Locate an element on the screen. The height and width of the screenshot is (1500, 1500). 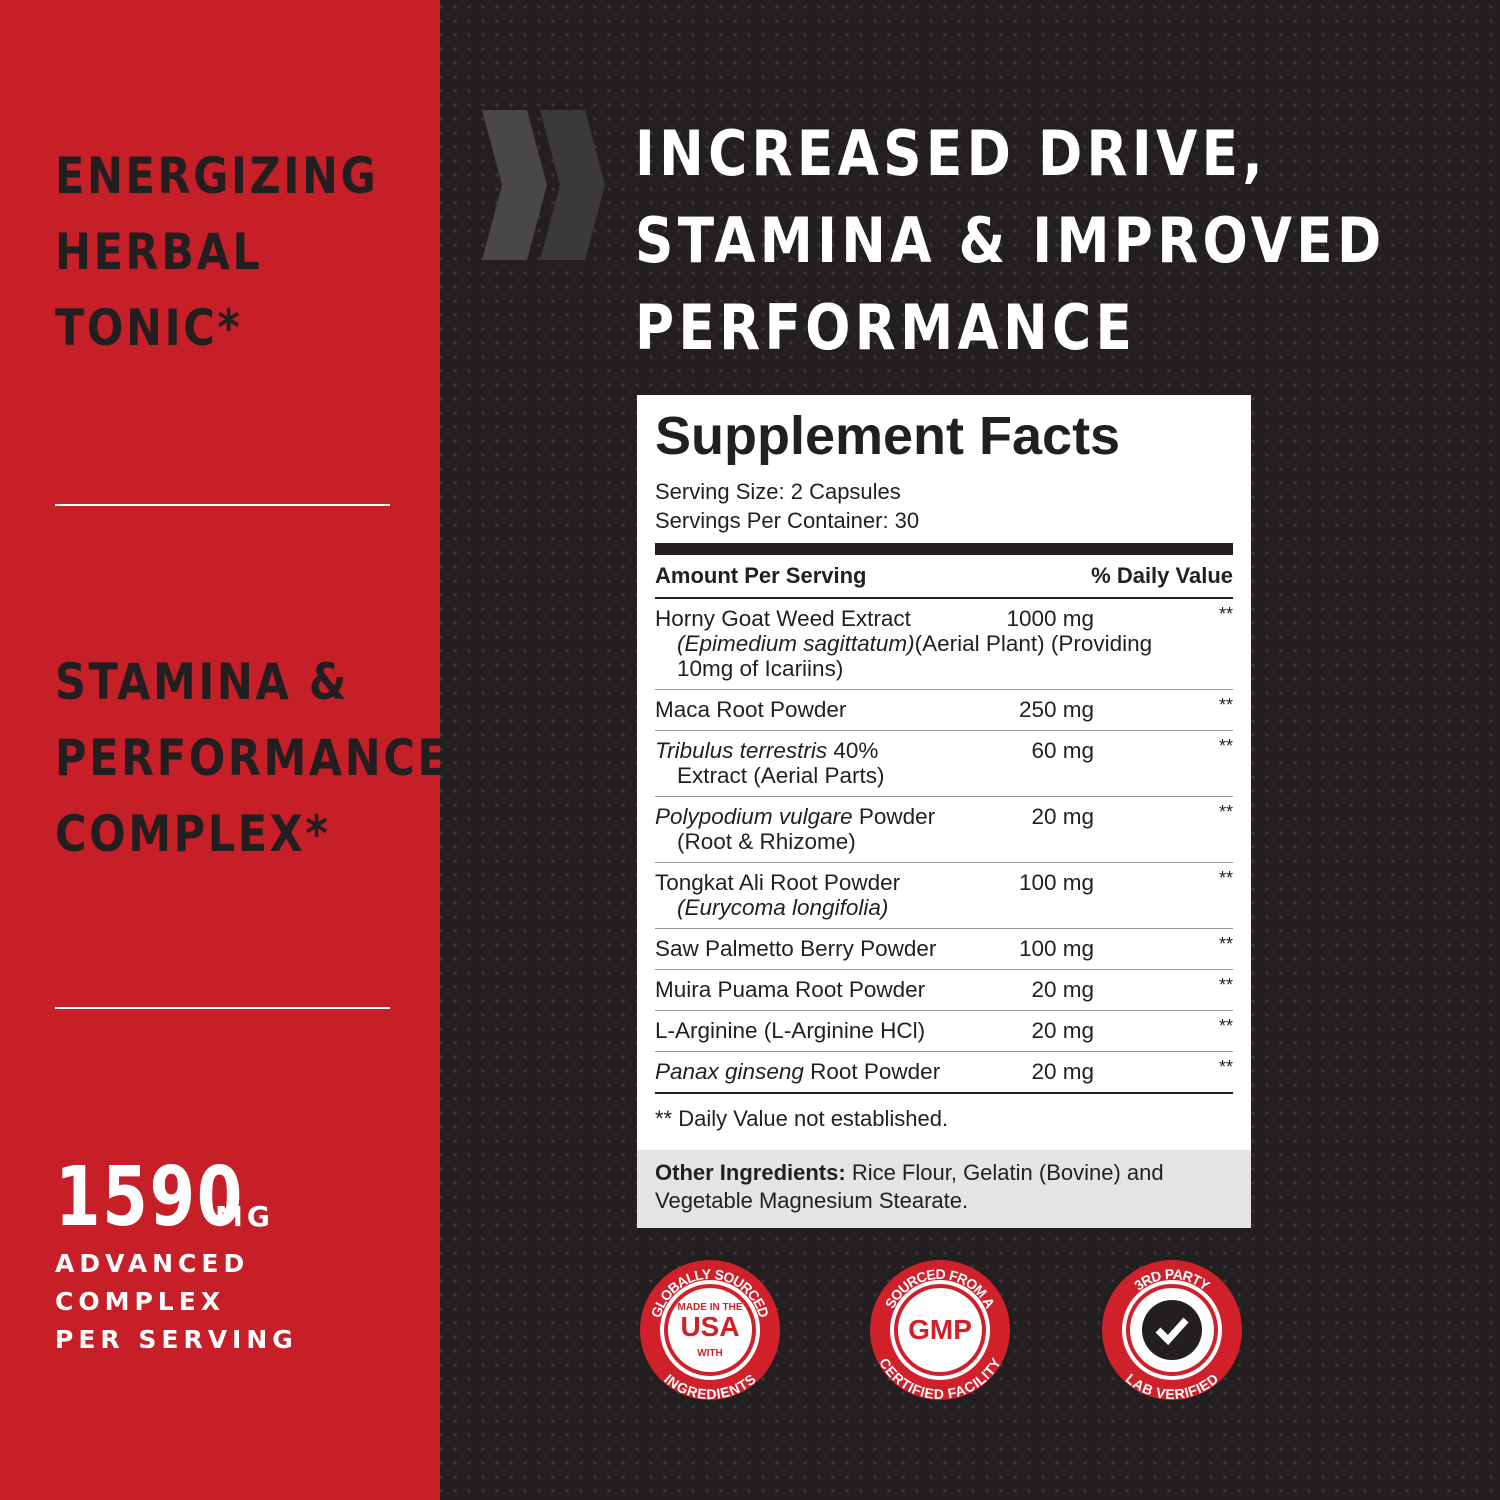
ingredient-line: Tongkat Ali Root Powder is located at coordinates (944, 882).